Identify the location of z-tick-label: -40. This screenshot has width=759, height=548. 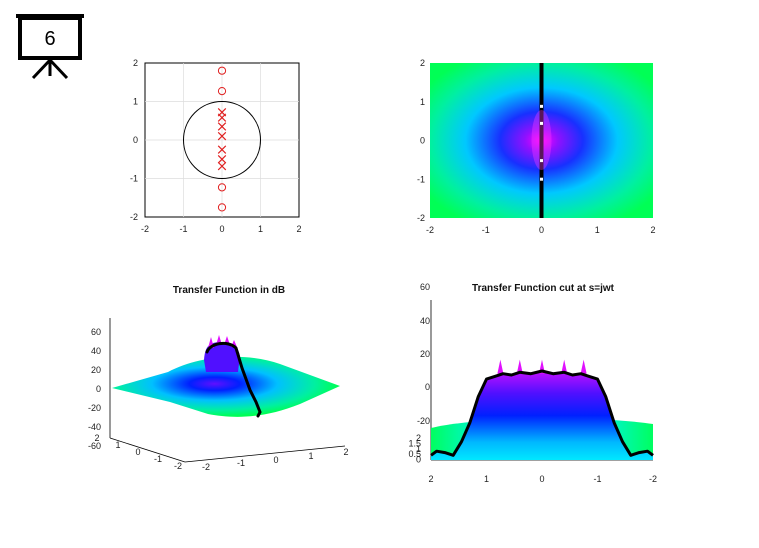
(94, 427).